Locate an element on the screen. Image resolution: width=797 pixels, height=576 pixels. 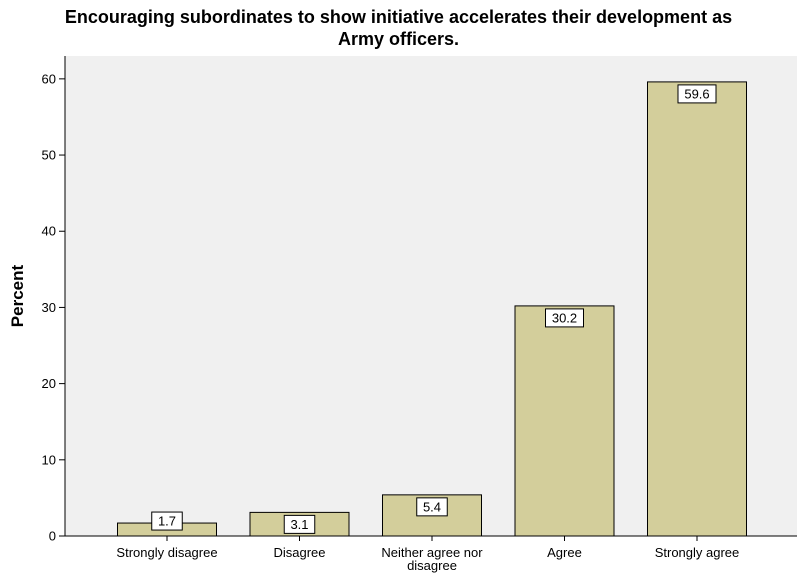
x-tick-label-line: Neither agree nor is located at coordinates (432, 552).